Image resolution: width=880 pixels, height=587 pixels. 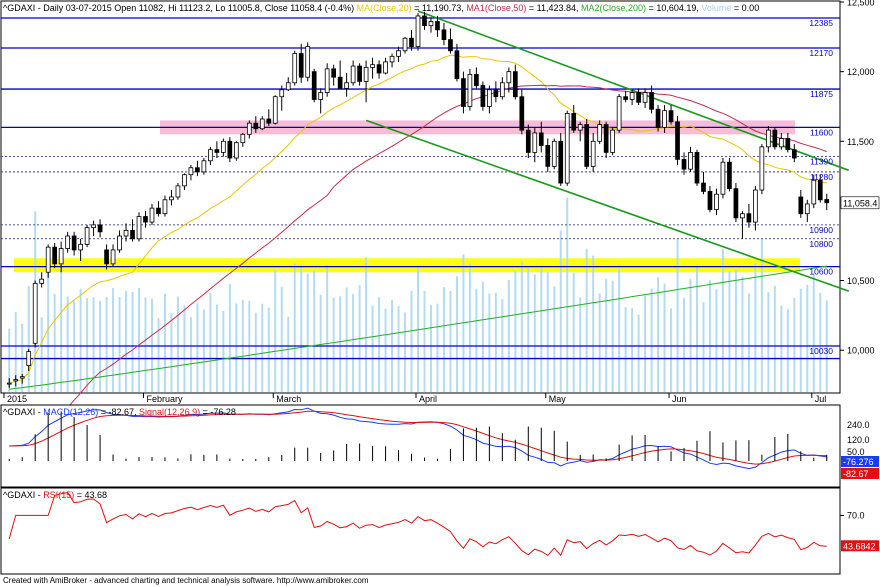 I want to click on axis-tick-label: 10,000, so click(x=861, y=351).